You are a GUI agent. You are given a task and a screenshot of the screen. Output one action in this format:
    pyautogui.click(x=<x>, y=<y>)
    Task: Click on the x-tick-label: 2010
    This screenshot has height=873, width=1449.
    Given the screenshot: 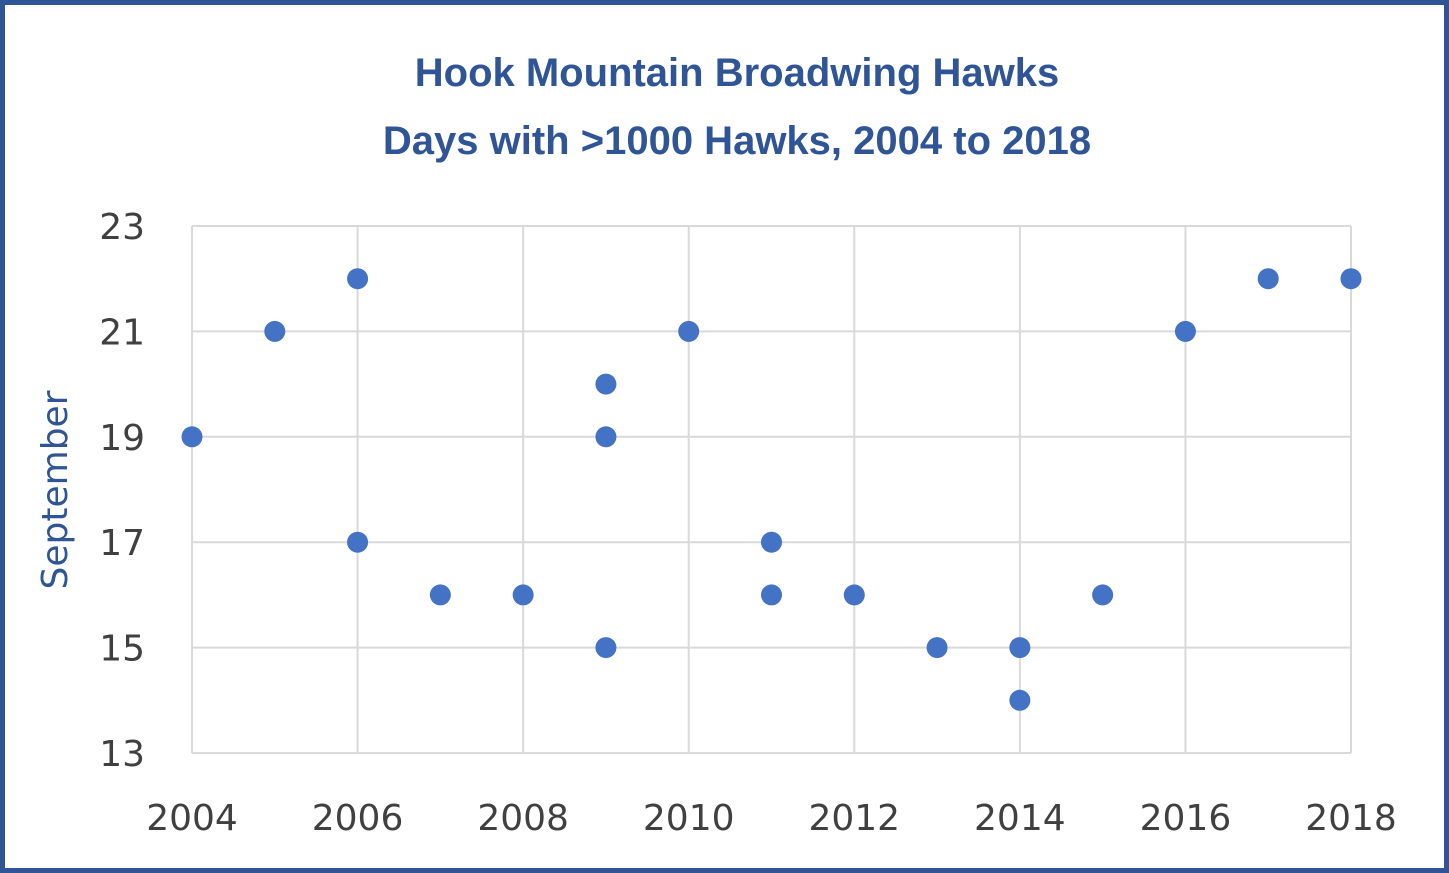 What is the action you would take?
    pyautogui.click(x=689, y=818)
    